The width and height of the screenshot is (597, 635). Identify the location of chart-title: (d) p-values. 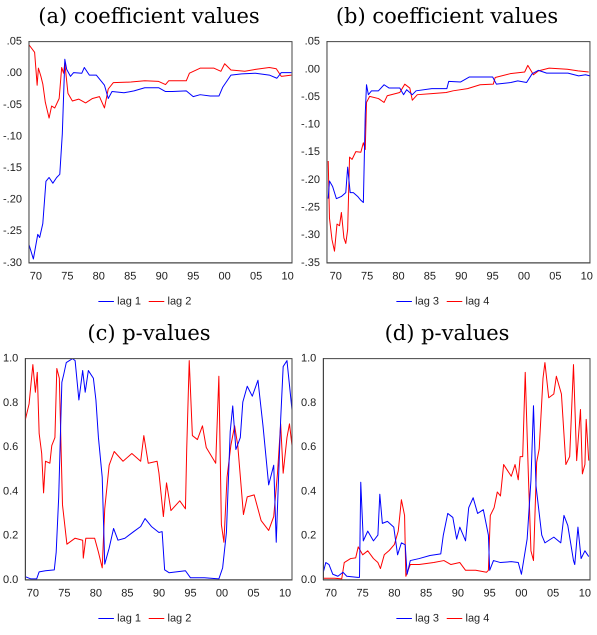
(447, 333).